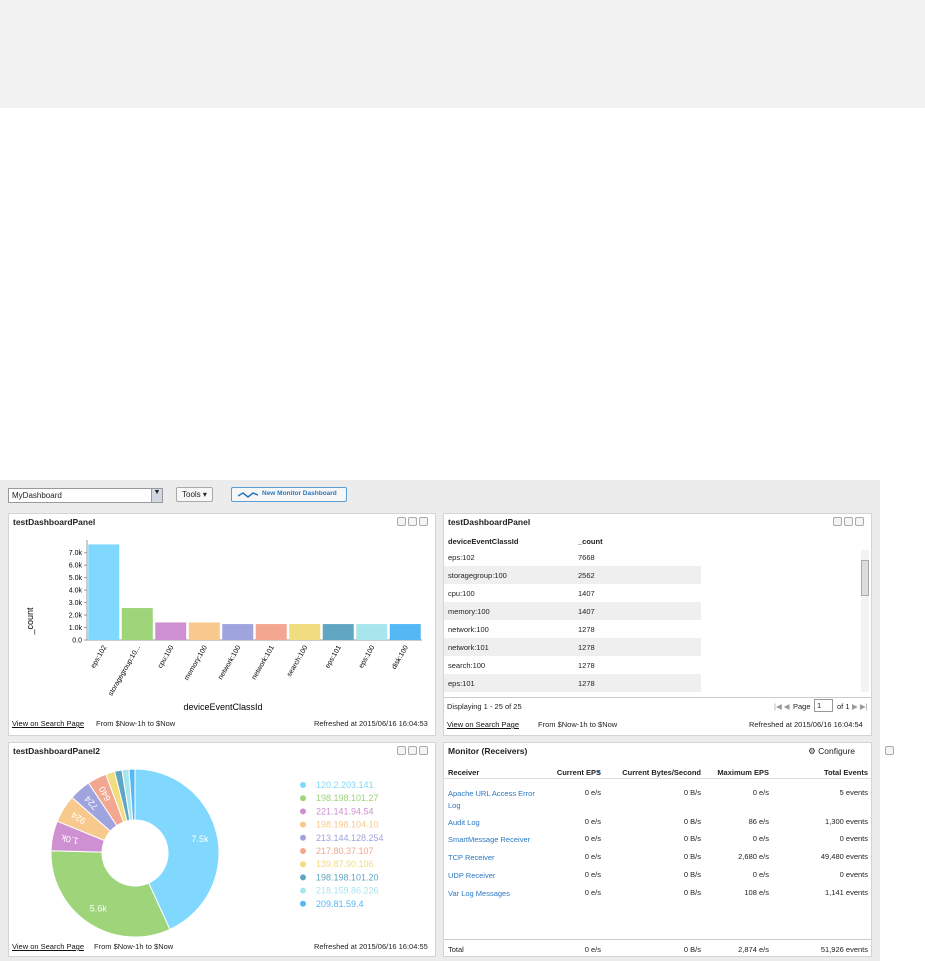 This screenshot has width=925, height=961. I want to click on legend-label: 198.198.101.20, so click(347, 877).